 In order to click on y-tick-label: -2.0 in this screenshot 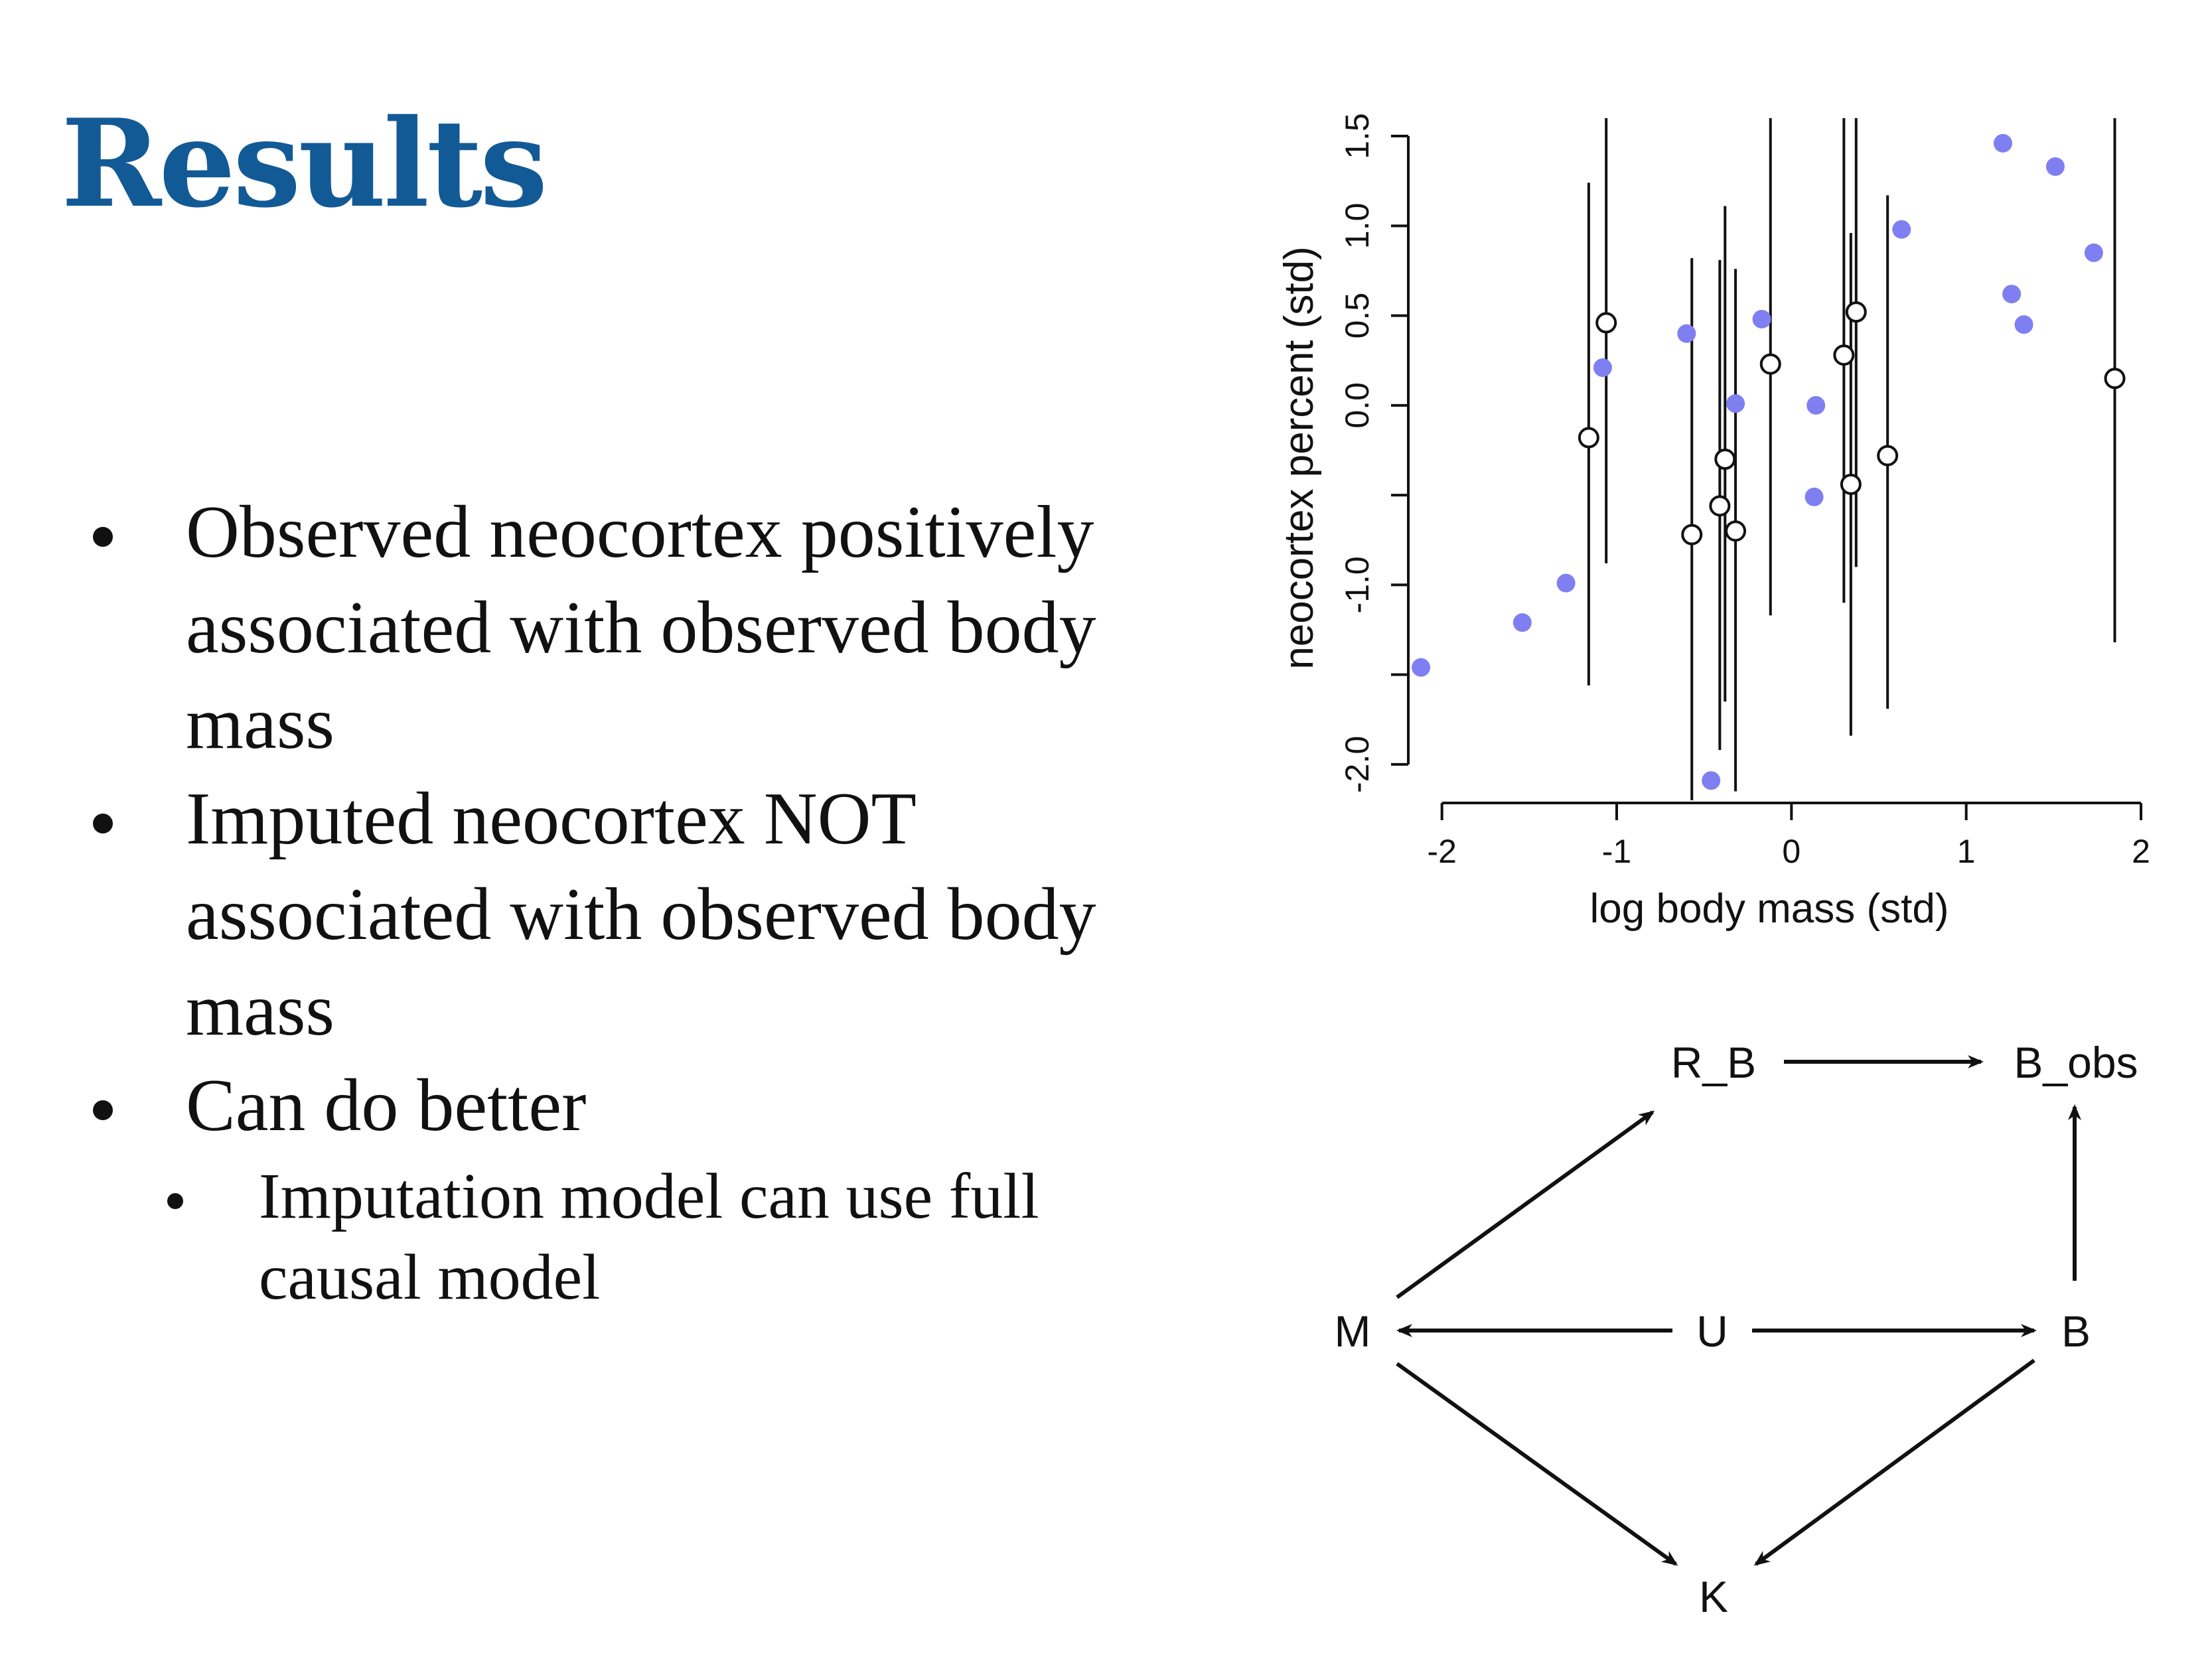, I will do `click(1357, 764)`.